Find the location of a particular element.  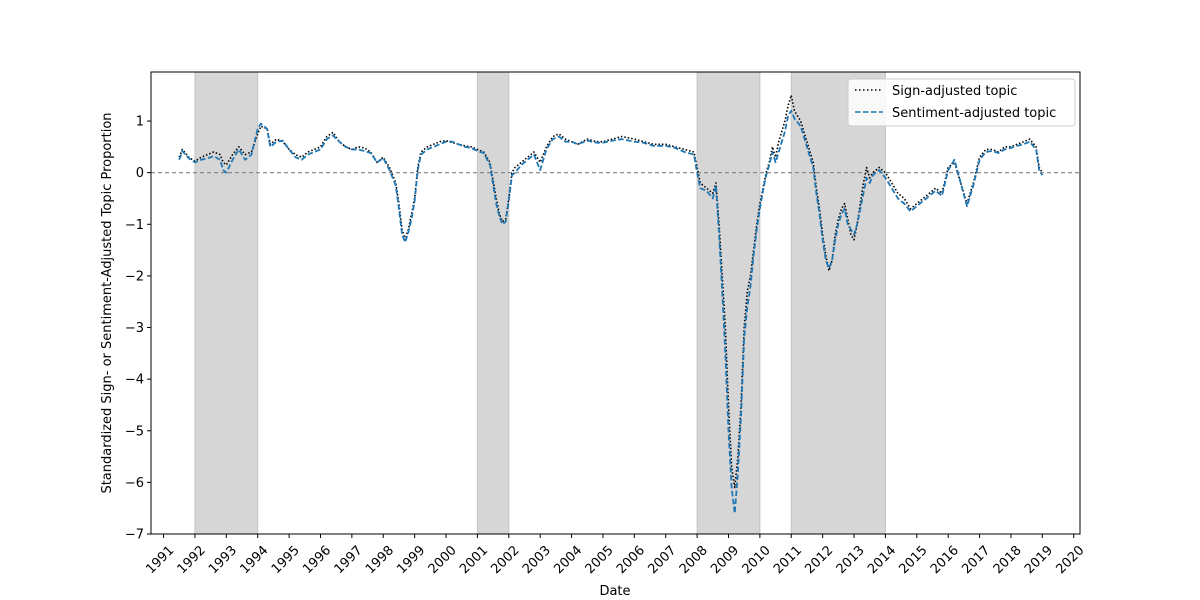

x-tick-label: 2011 is located at coordinates (788, 560).